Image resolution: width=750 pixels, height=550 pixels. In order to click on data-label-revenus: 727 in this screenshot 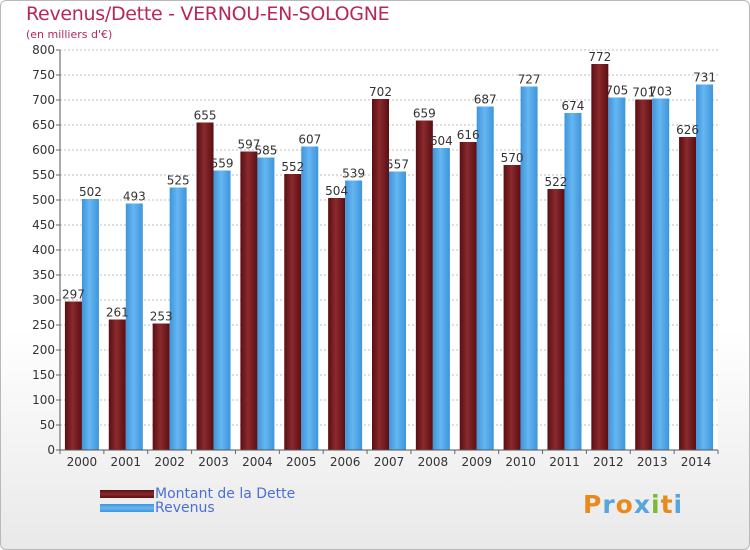, I will do `click(529, 80)`.